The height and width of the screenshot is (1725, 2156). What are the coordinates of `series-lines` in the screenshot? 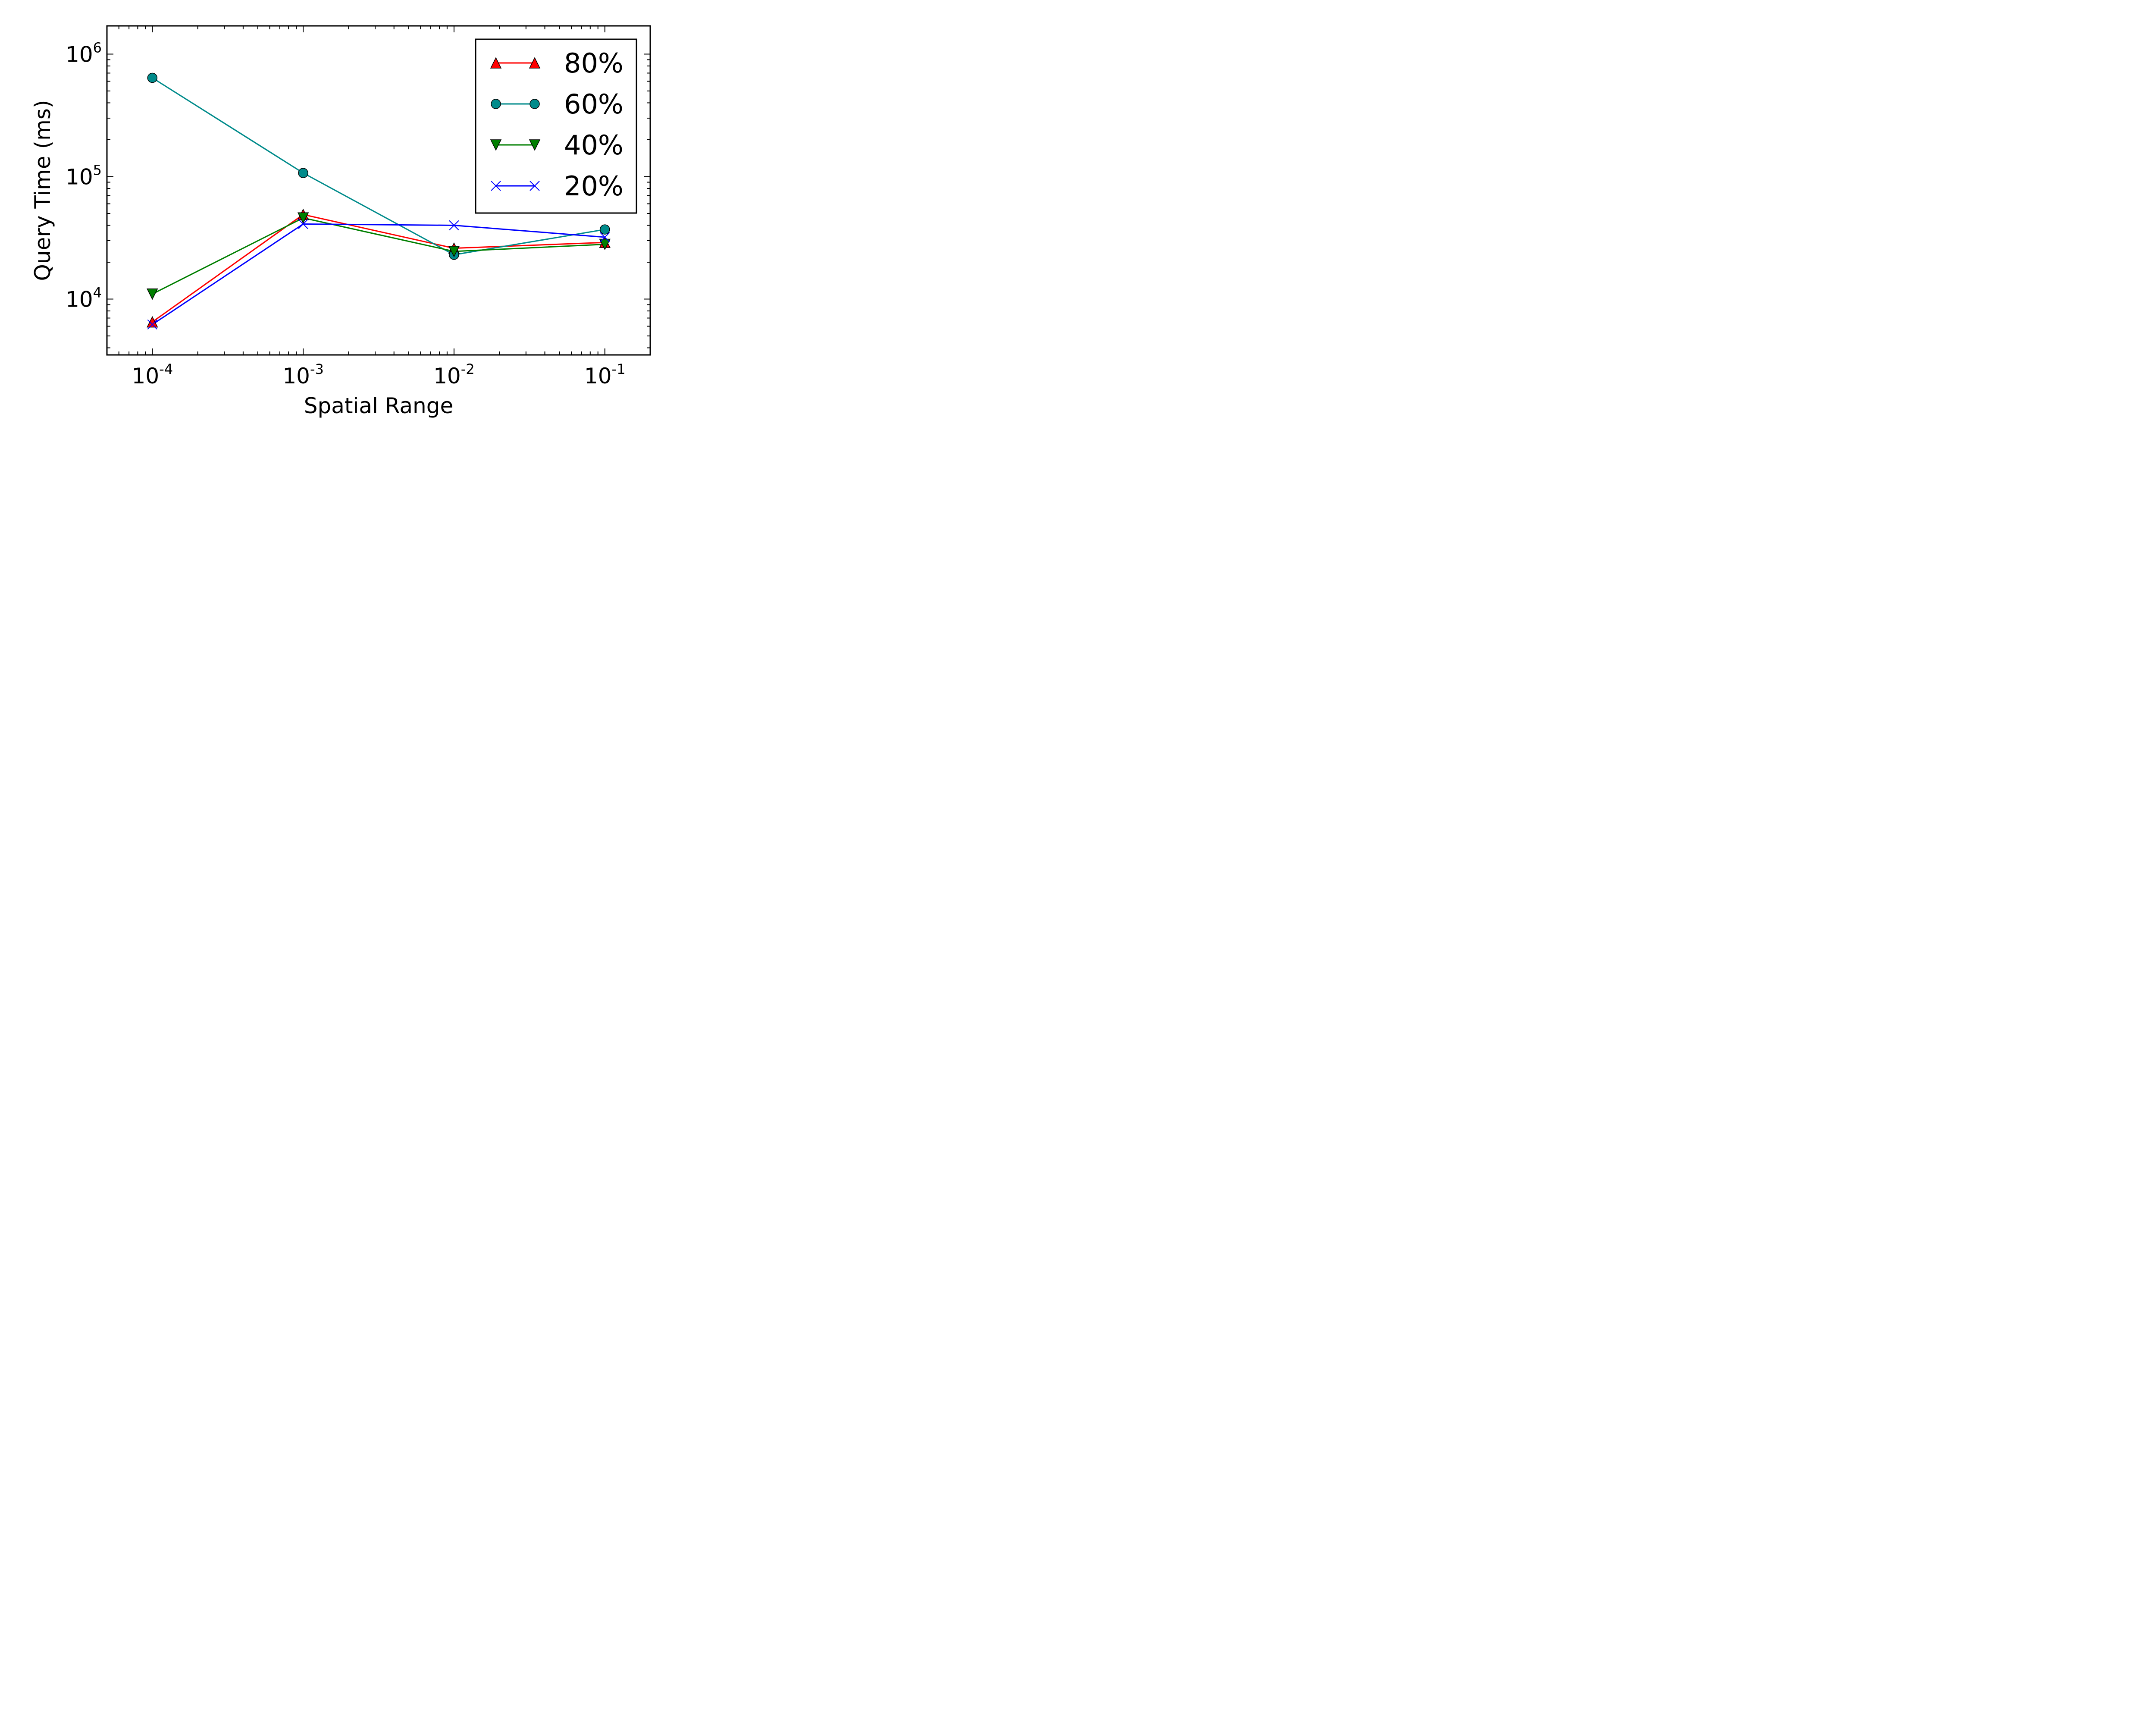 It's located at (378, 201).